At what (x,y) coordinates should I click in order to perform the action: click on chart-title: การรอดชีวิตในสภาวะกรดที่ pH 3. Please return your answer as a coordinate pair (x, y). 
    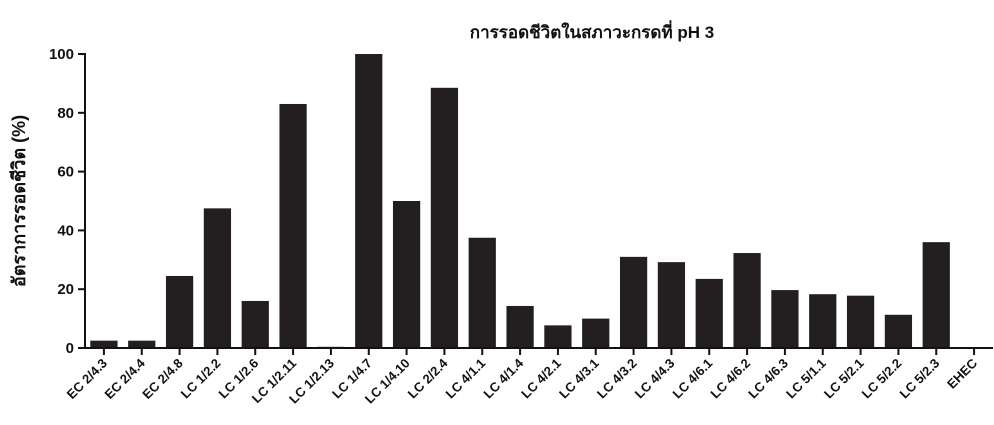
    Looking at the image, I should click on (592, 31).